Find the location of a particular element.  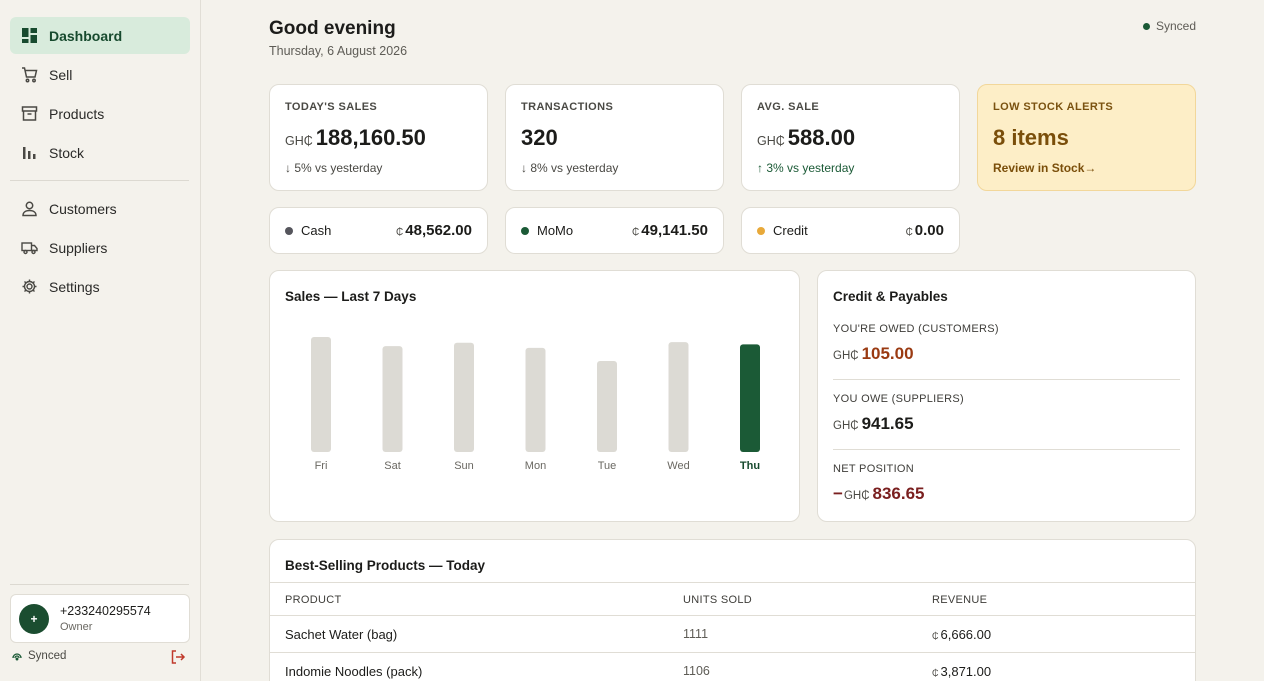

stat-number: 188,160.50 is located at coordinates (370, 137).